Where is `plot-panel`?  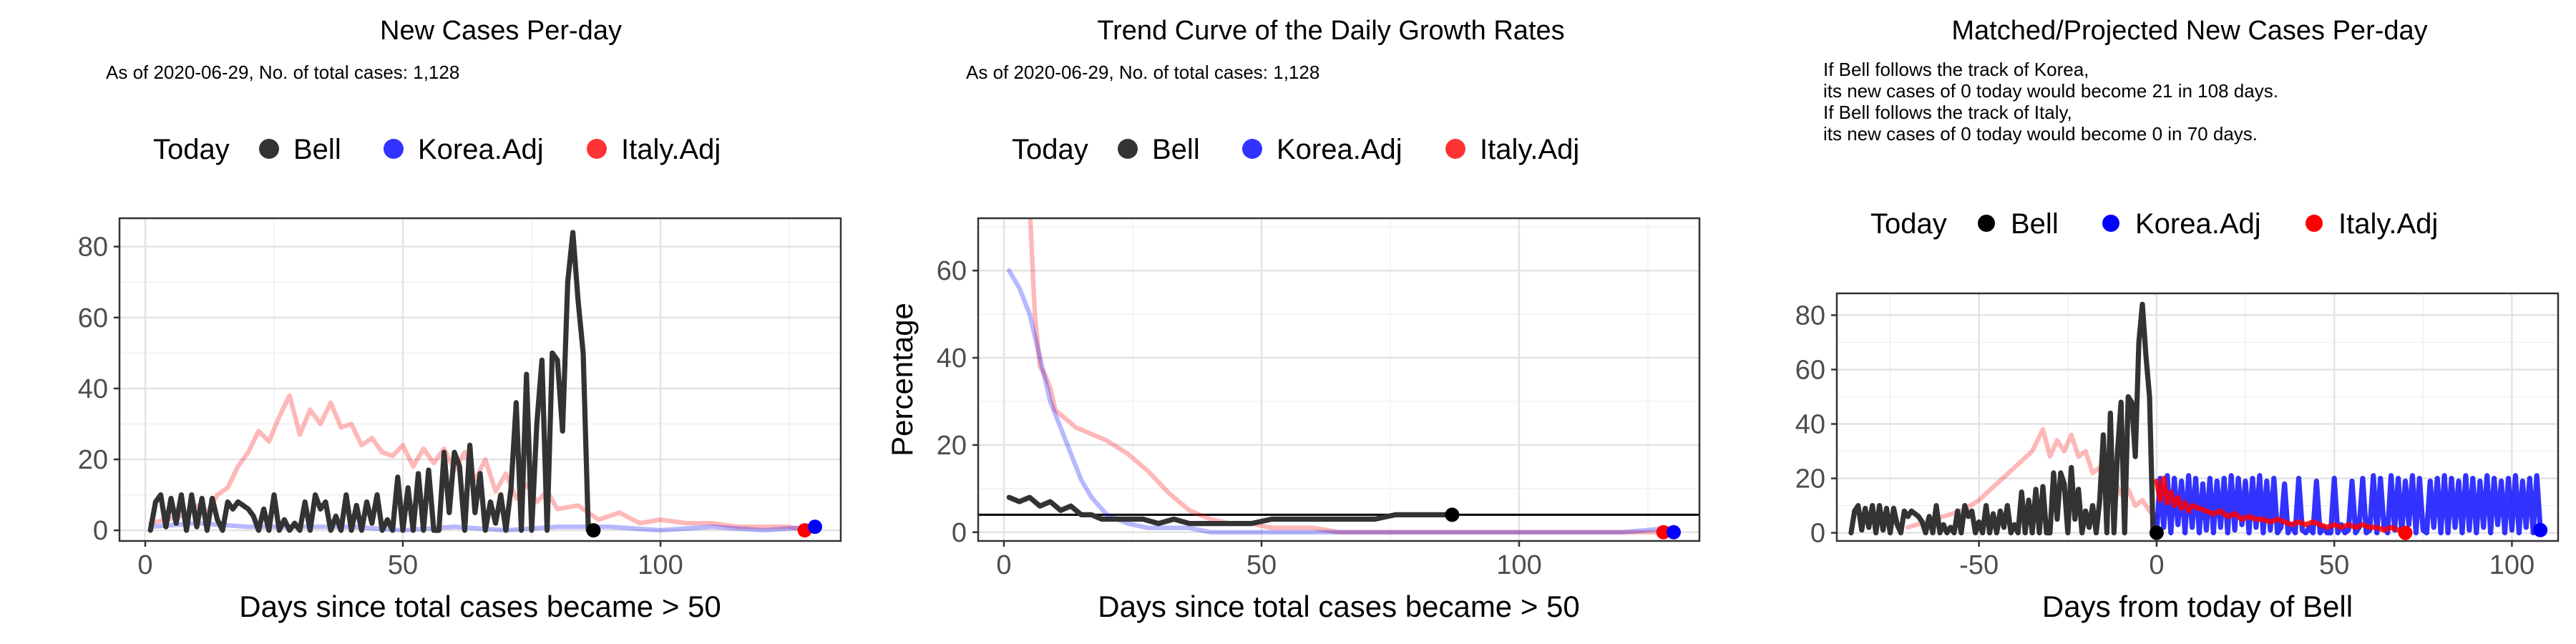 plot-panel is located at coordinates (1338, 379).